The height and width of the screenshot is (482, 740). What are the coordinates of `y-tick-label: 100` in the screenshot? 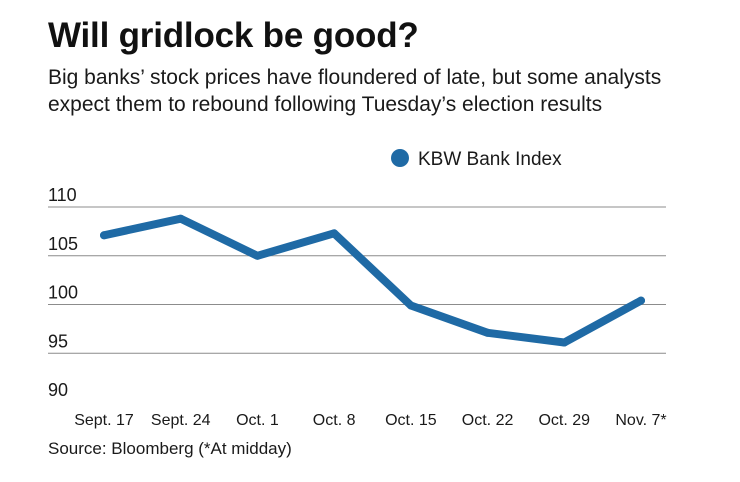 It's located at (63, 293).